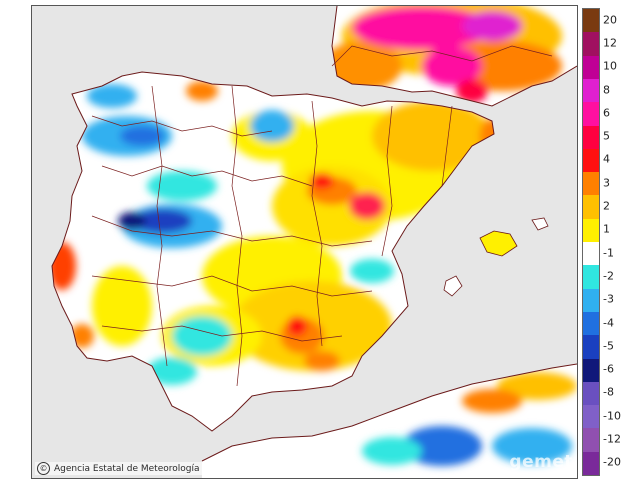  I want to click on balearic-islands, so click(496, 257).